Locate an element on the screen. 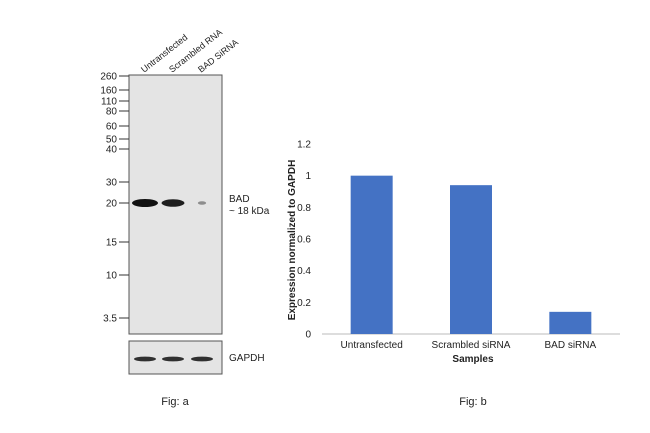  marker-label: 10 is located at coordinates (112, 276).